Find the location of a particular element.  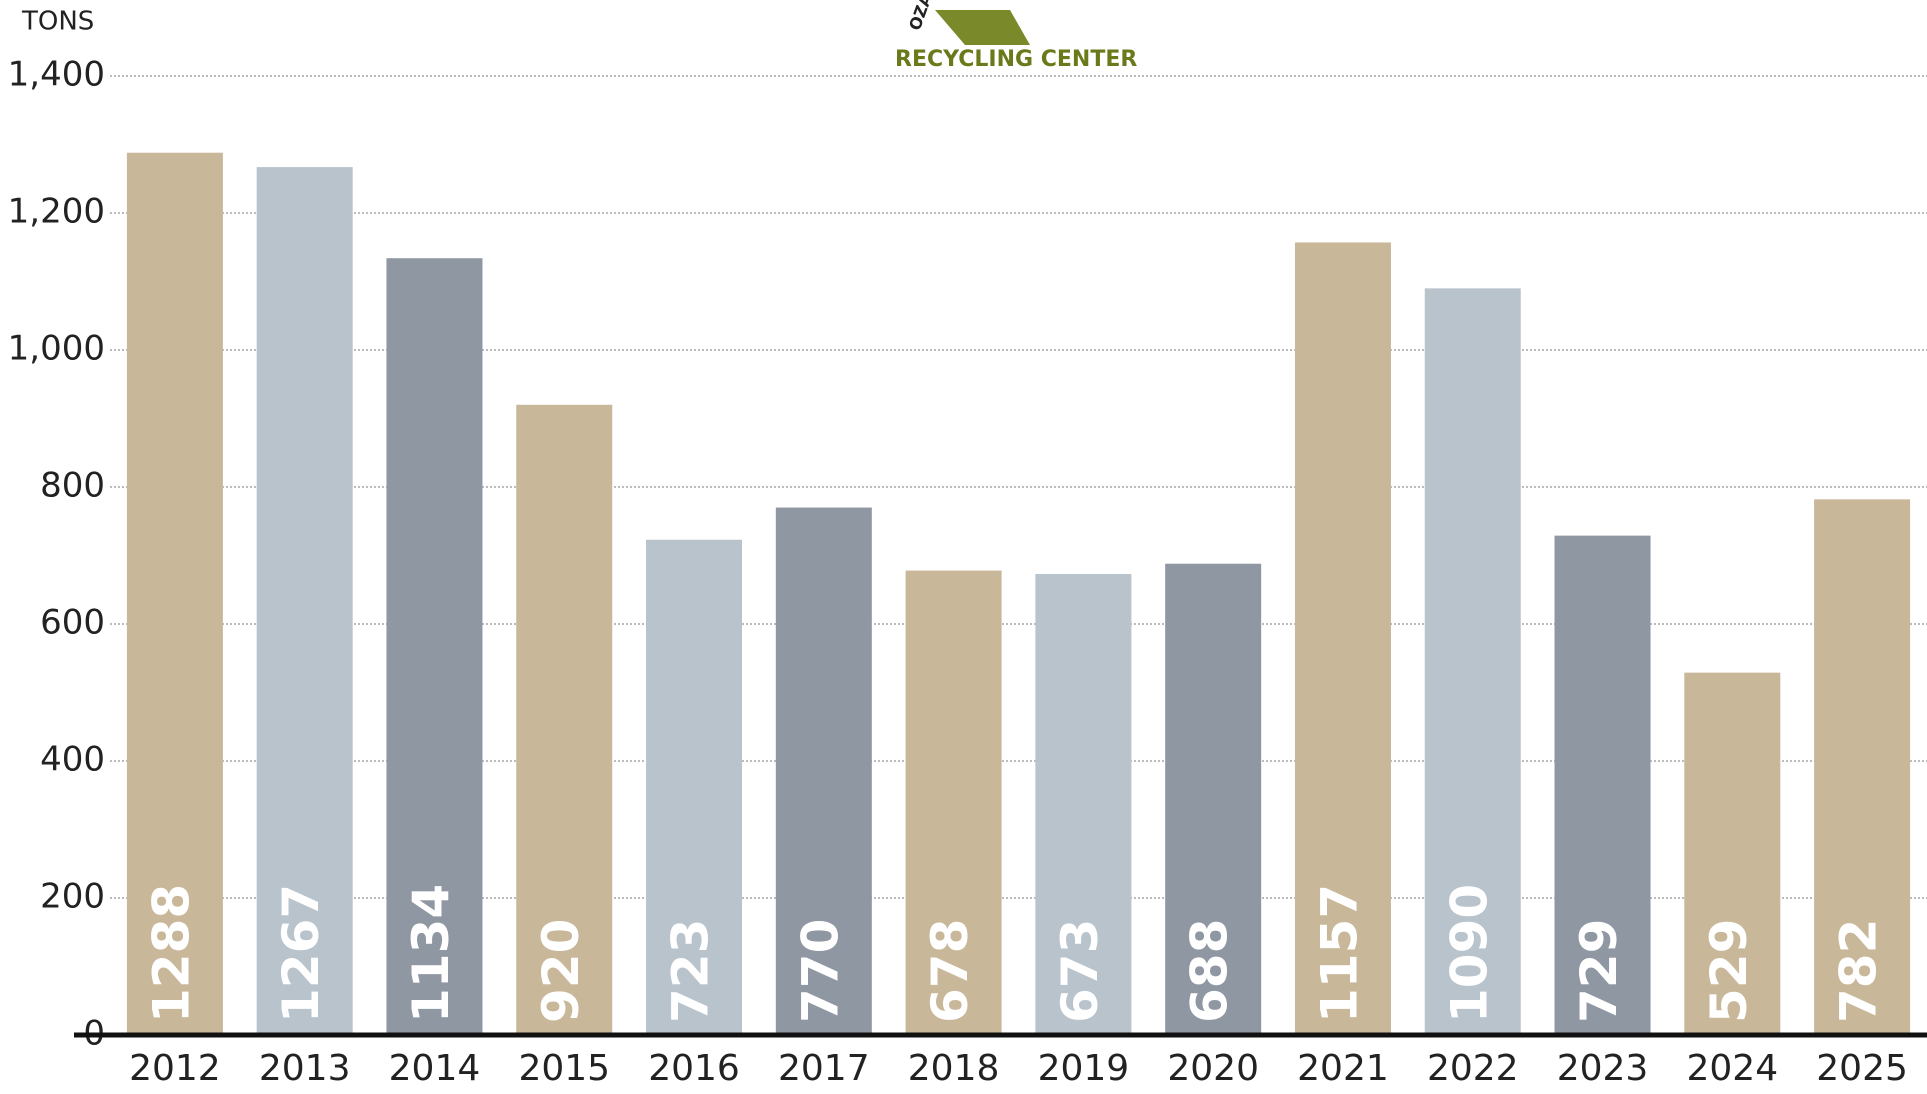

x-tick-label: 2018 is located at coordinates (954, 1068).